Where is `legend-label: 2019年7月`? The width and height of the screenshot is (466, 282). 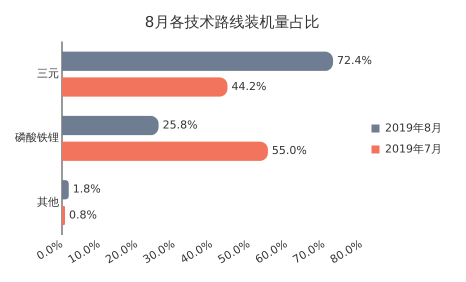
legend-label: 2019年7月 is located at coordinates (413, 149).